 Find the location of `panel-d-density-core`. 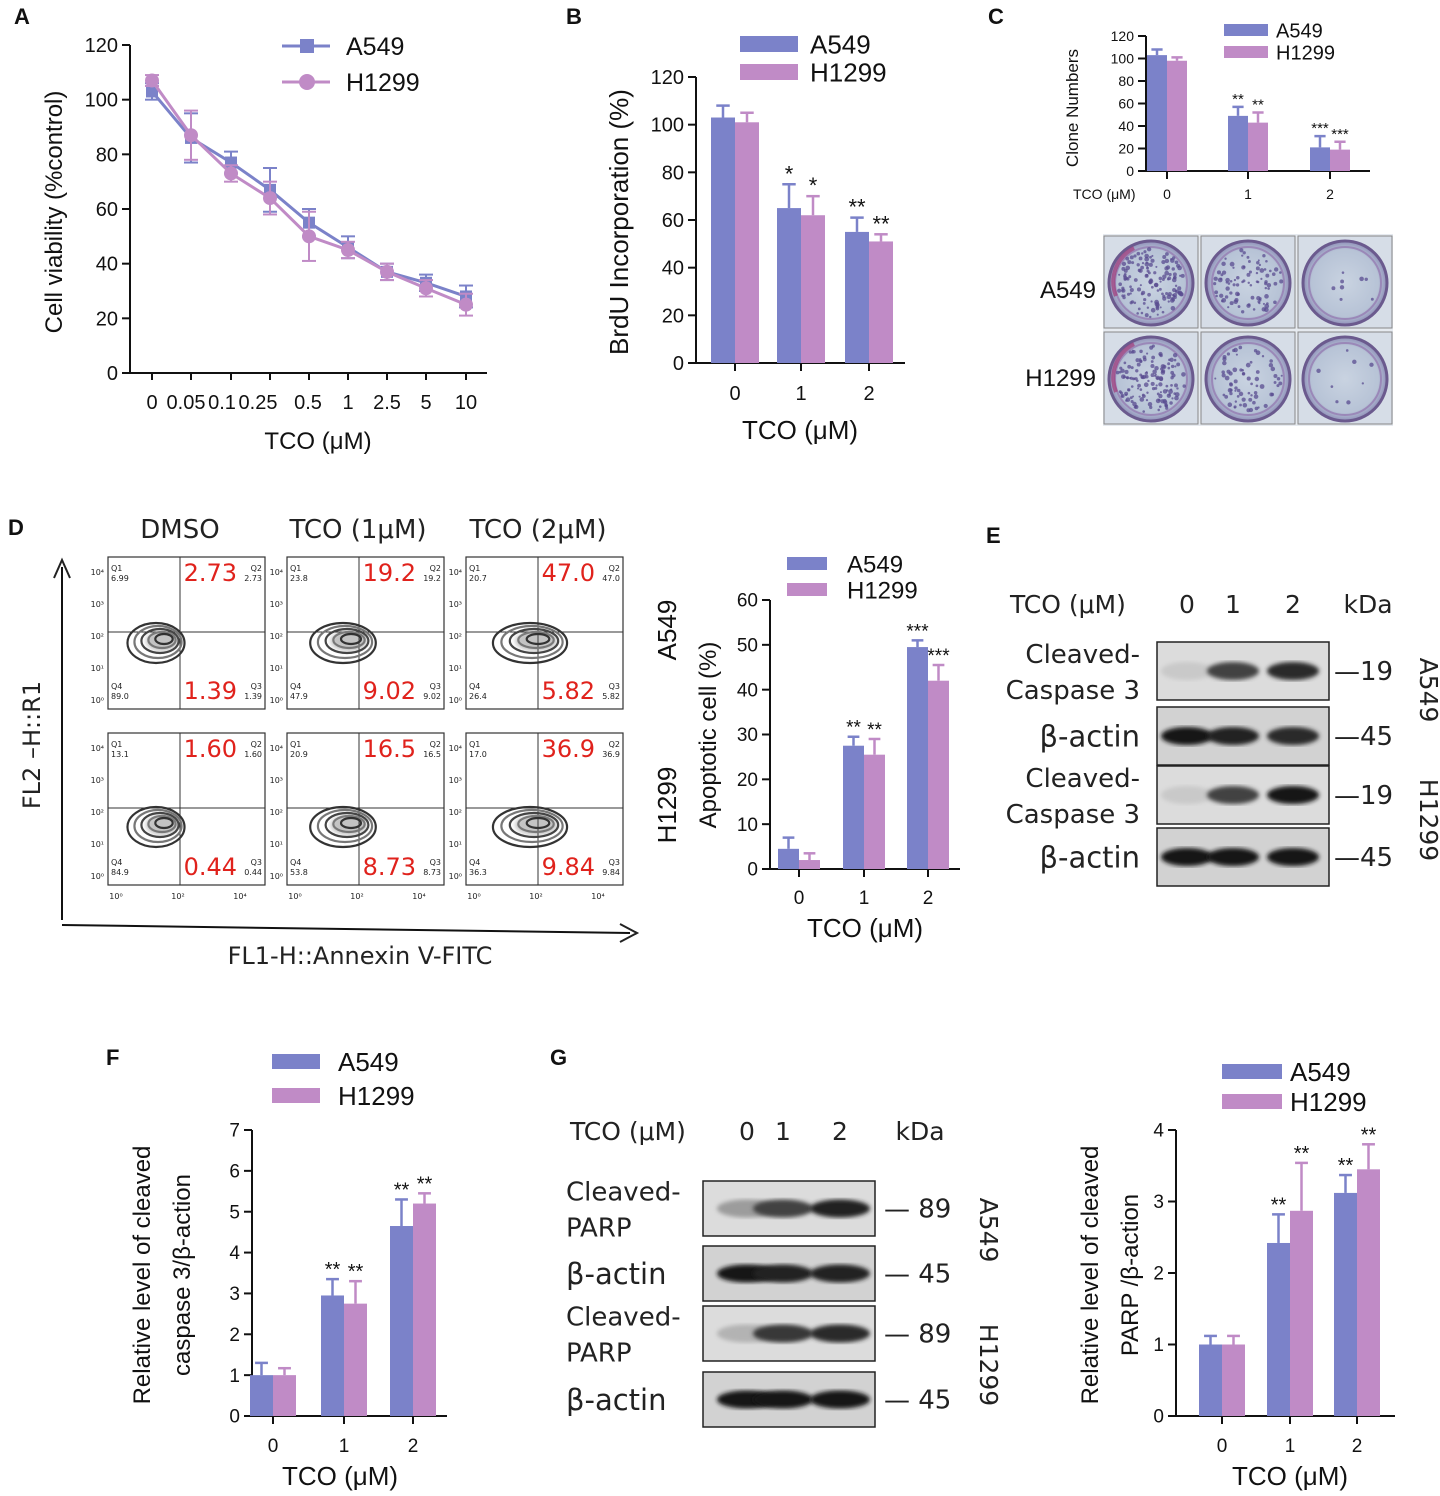

panel-d-density-core is located at coordinates (536, 825).